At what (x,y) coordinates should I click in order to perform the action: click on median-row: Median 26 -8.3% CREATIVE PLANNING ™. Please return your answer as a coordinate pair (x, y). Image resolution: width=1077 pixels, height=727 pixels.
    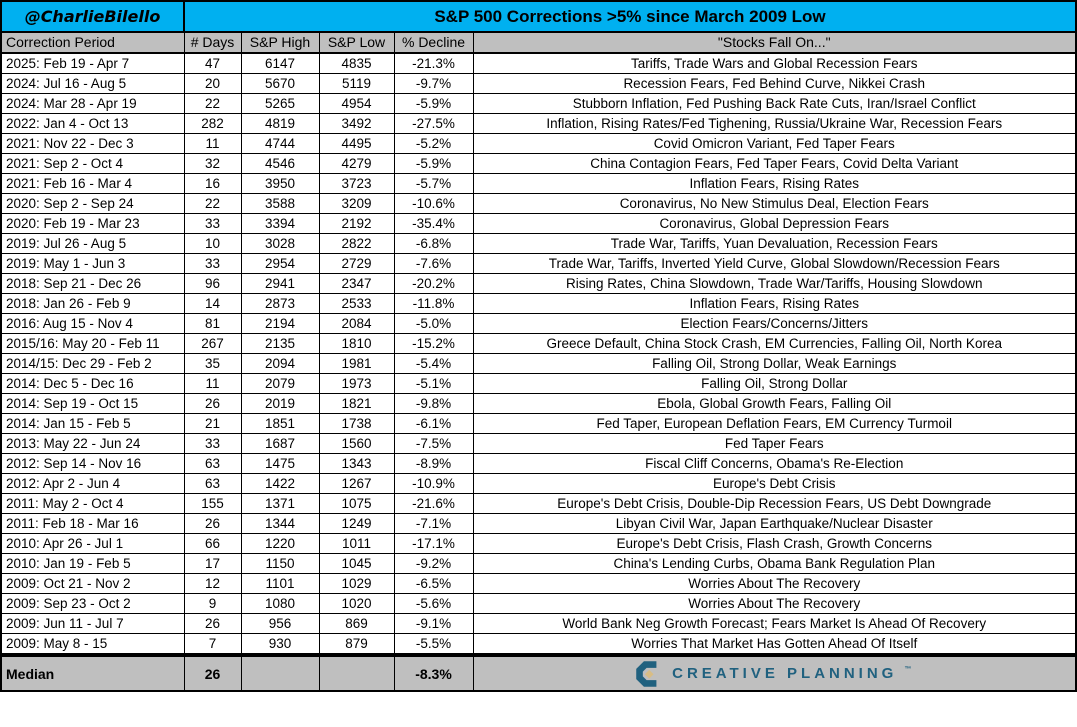
    Looking at the image, I should click on (538, 672).